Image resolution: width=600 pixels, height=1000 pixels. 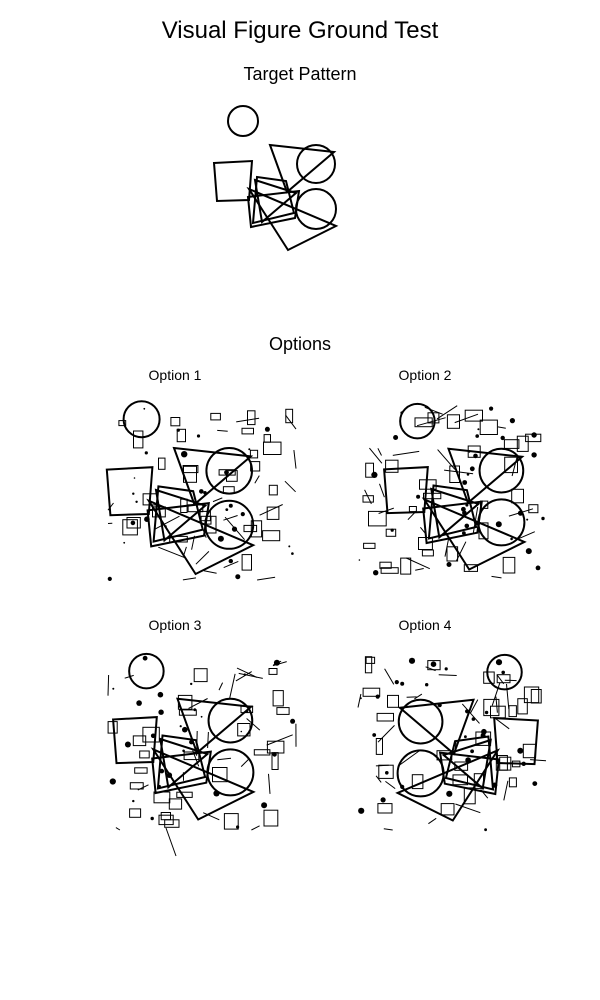 I want to click on option-3-figure, so click(x=200, y=755).